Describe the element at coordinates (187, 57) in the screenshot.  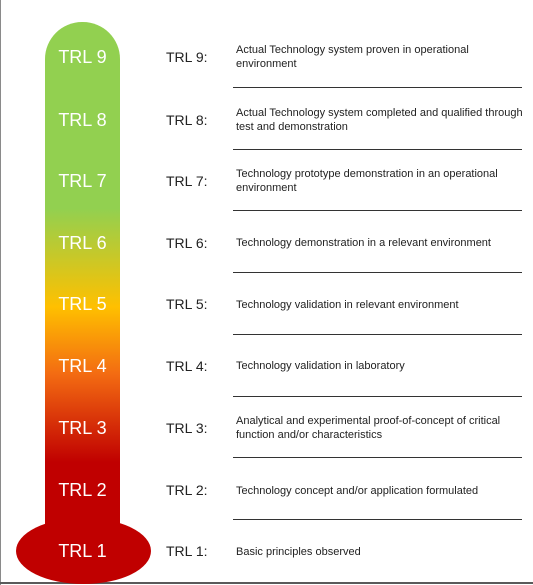
I see `level-label-trl-9: TRL 9:` at that location.